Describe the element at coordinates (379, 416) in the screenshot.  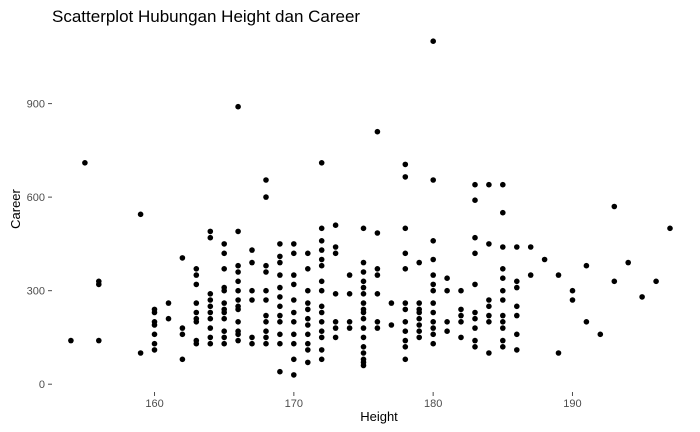
I see `x-axis-label: Height` at that location.